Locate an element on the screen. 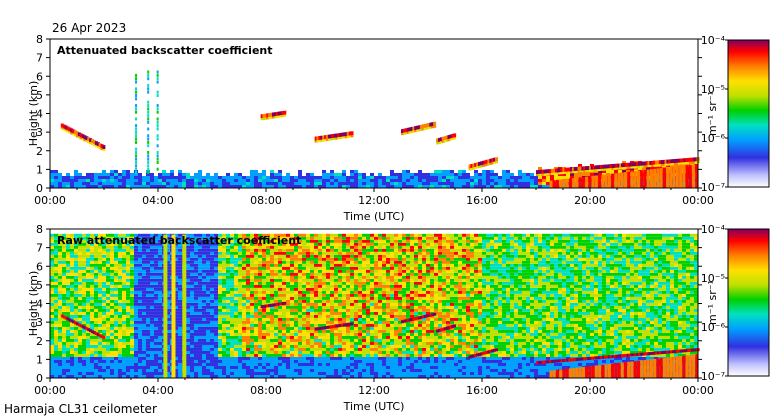 The width and height of the screenshot is (780, 420). y-tick-label: 2 is located at coordinates (39, 341).